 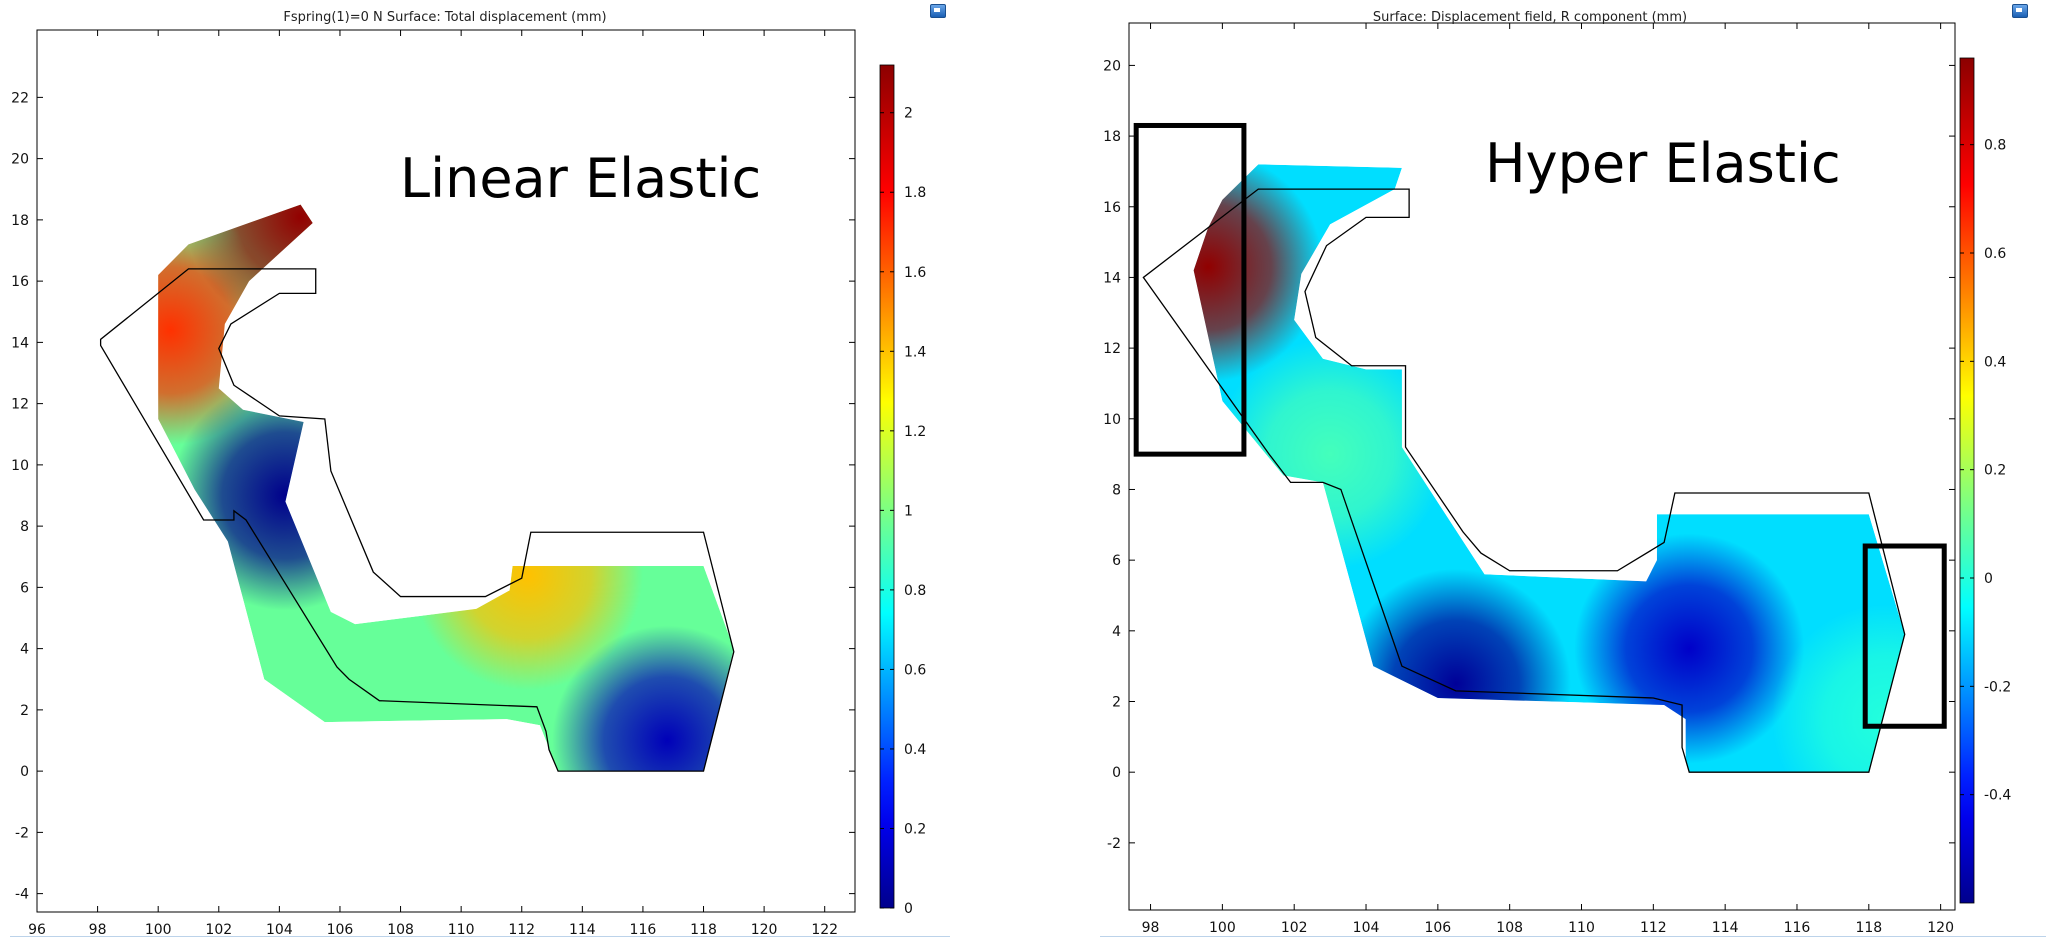 I want to click on y-tick-label: 22, so click(x=20, y=98).